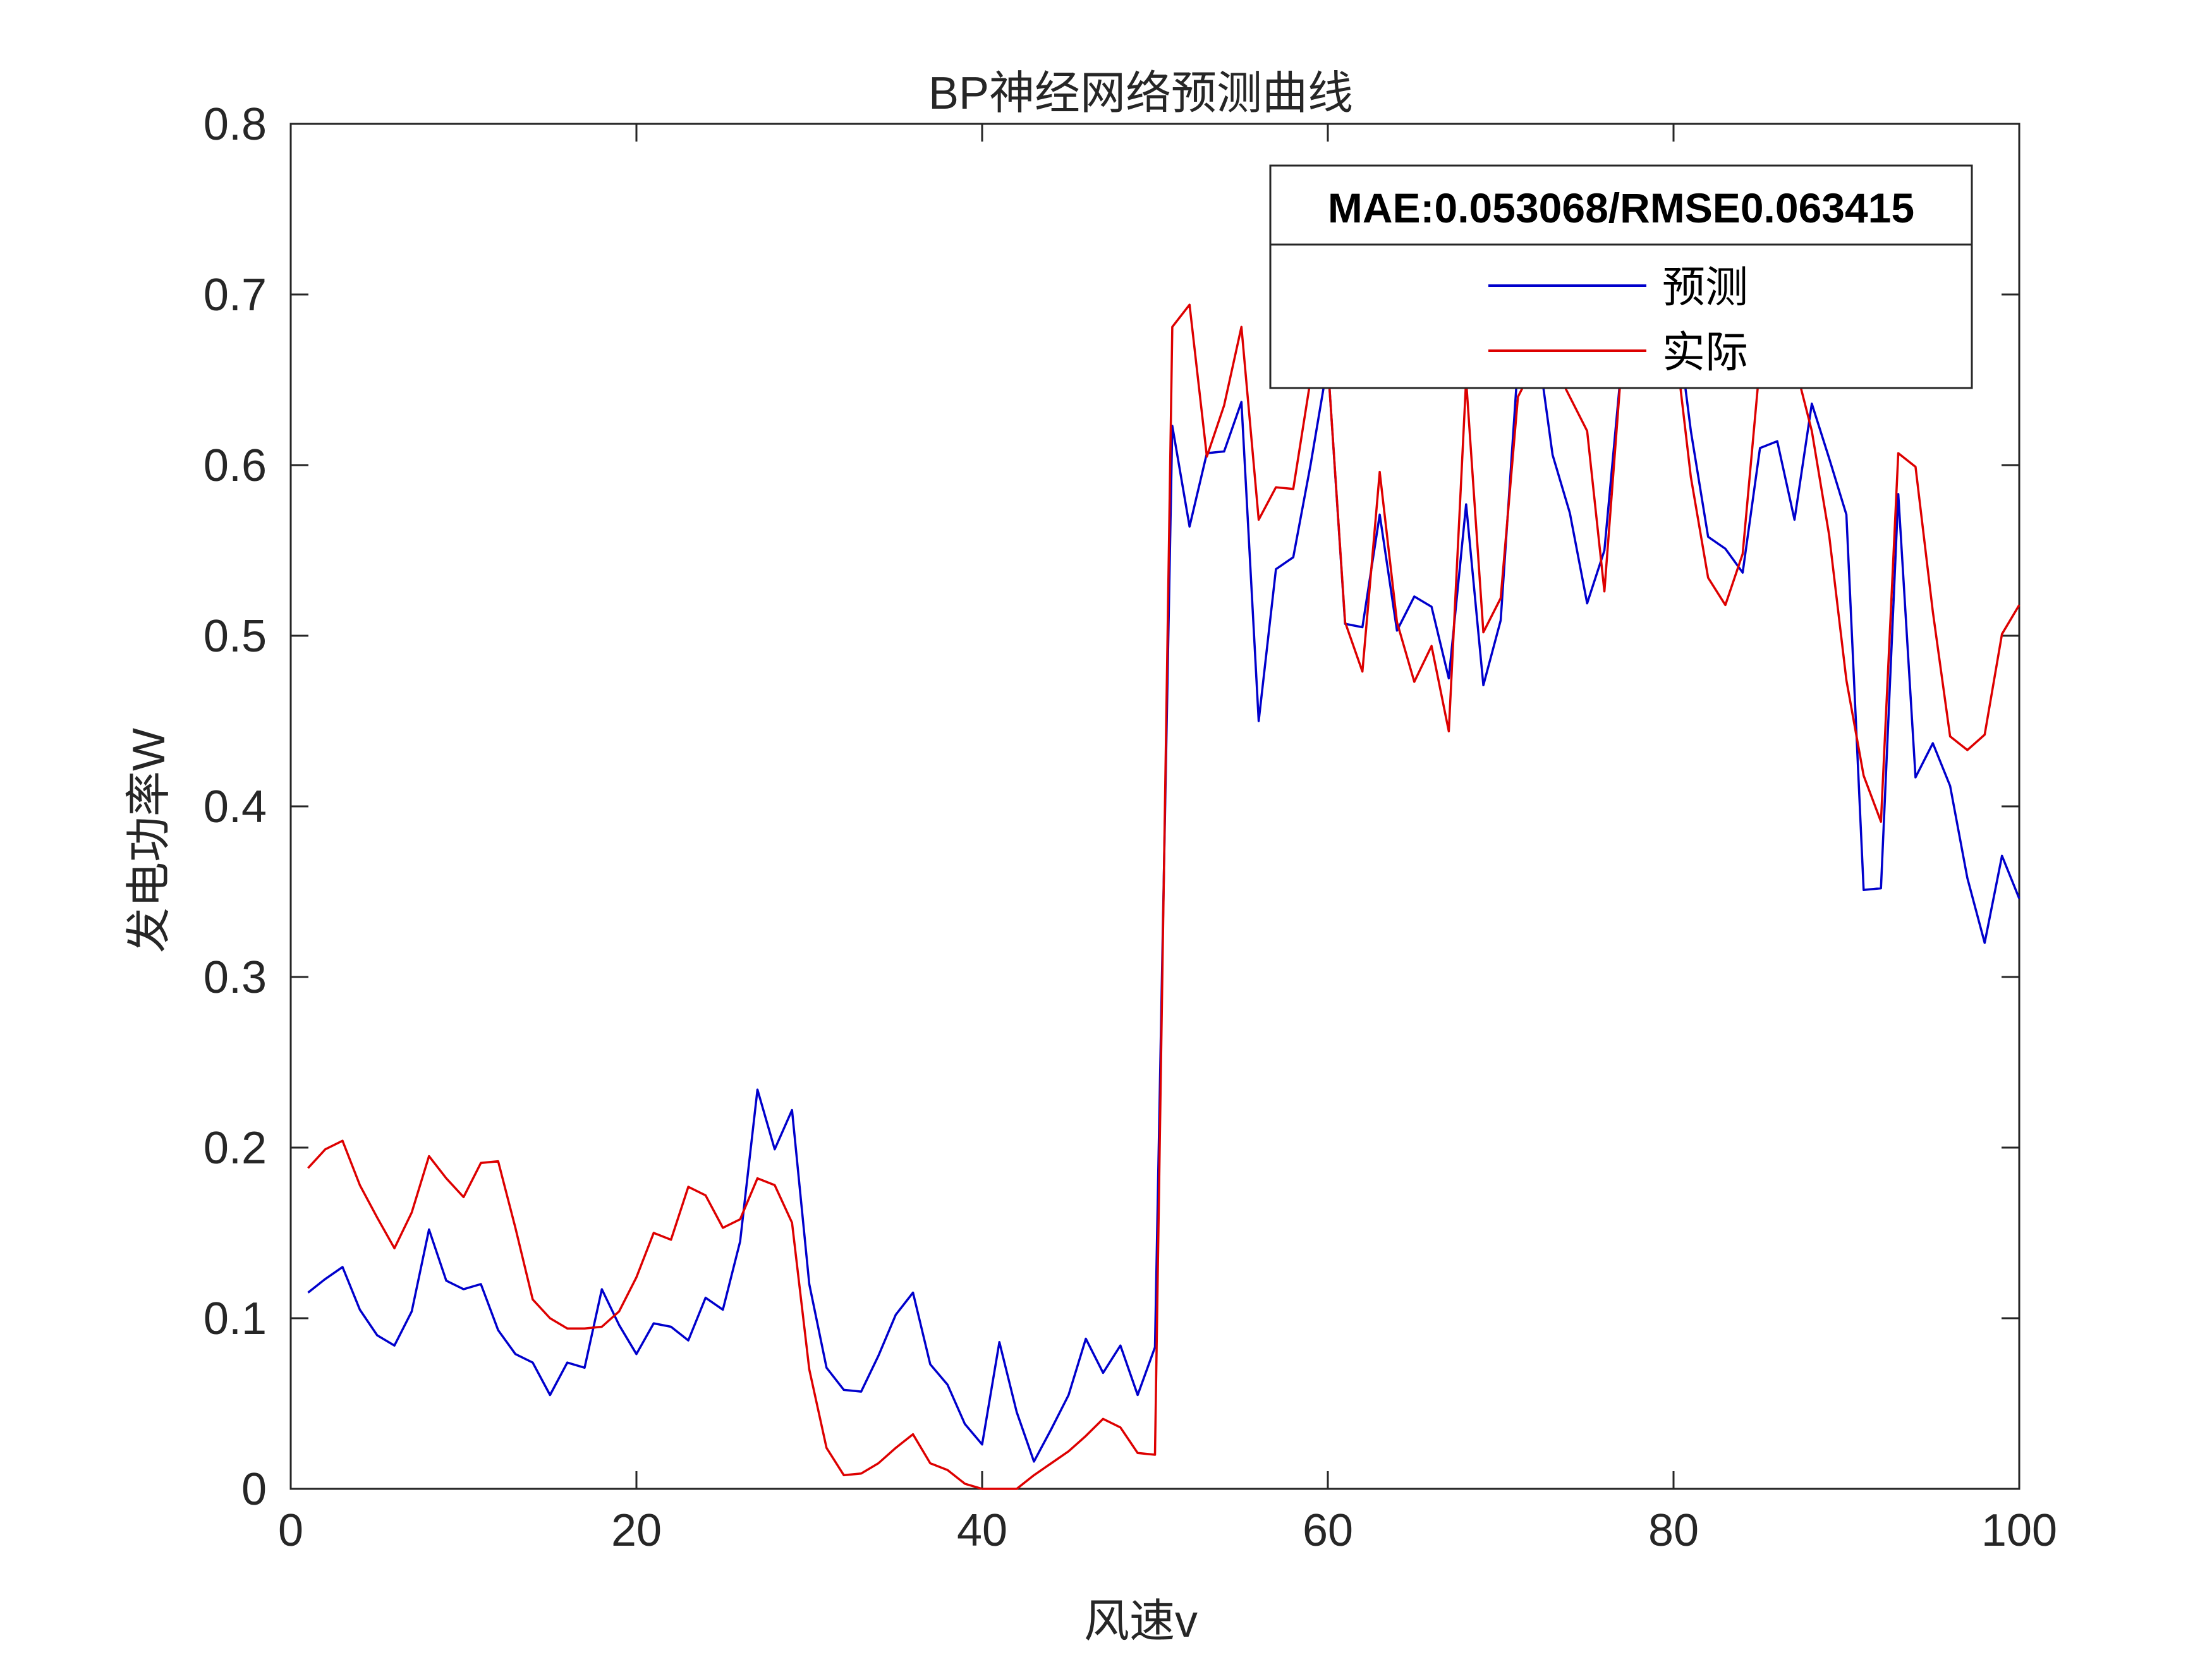 The image size is (2212, 1662). I want to click on chart-title: BP神经网络预测曲线, so click(1140, 93).